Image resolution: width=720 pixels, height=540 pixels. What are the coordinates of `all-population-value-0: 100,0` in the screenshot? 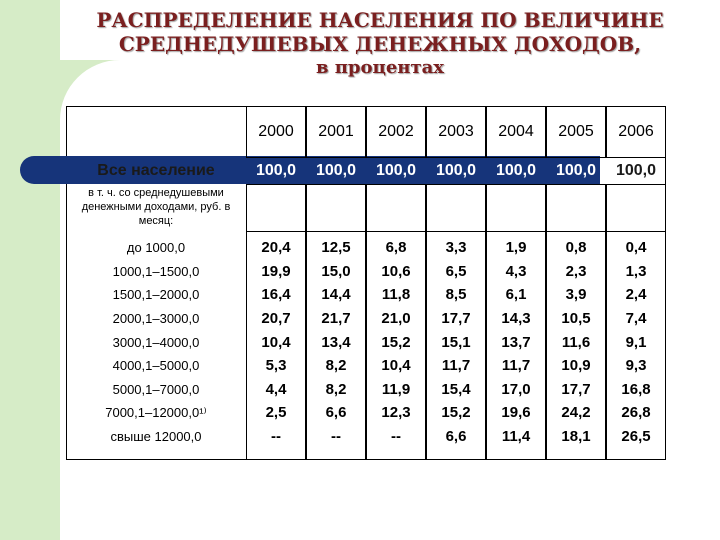 It's located at (276, 170).